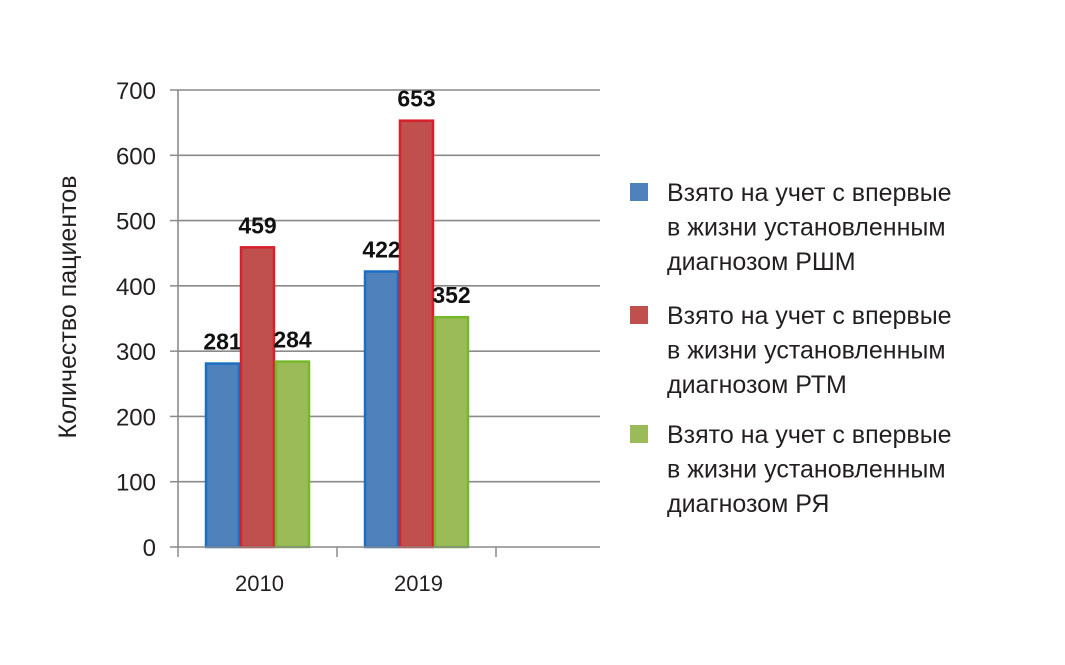  Describe the element at coordinates (136, 156) in the screenshot. I see `y-tick-label: 600` at that location.